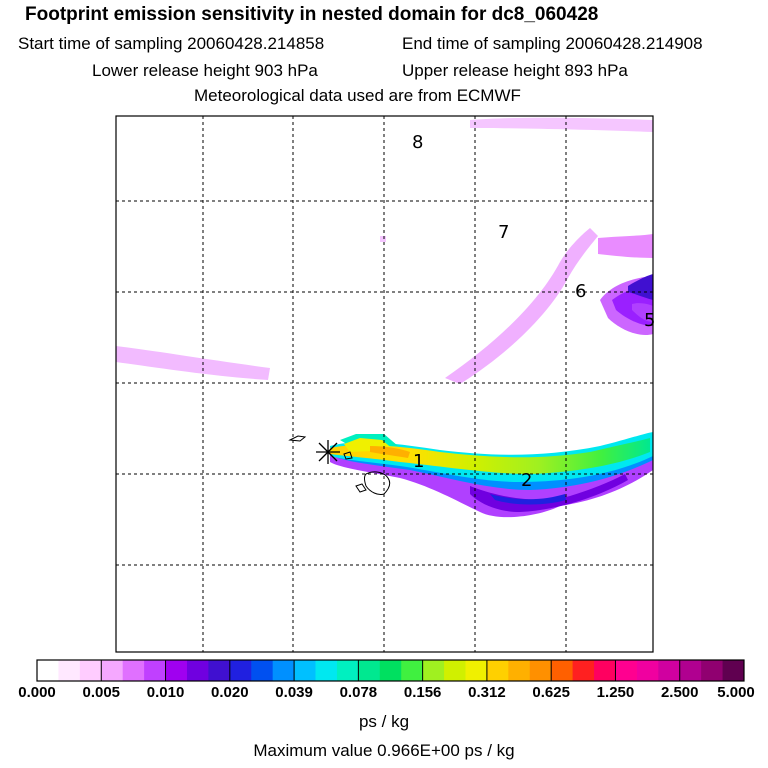  What do you see at coordinates (422, 692) in the screenshot?
I see `colorbar-tick-label: 0.156` at bounding box center [422, 692].